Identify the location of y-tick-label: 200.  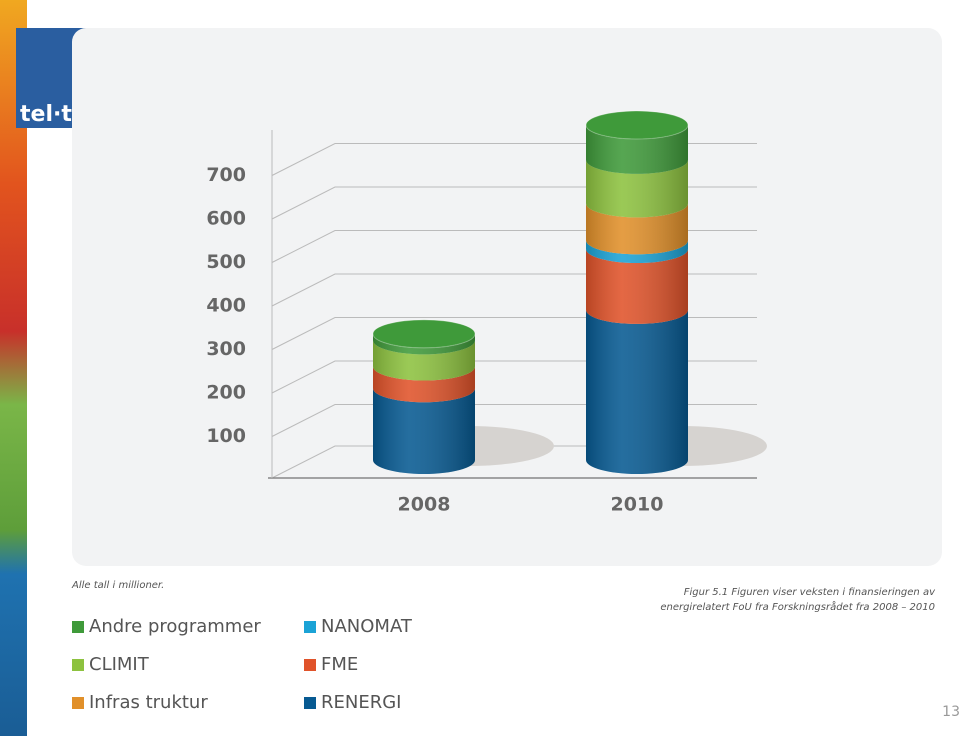
(226, 393).